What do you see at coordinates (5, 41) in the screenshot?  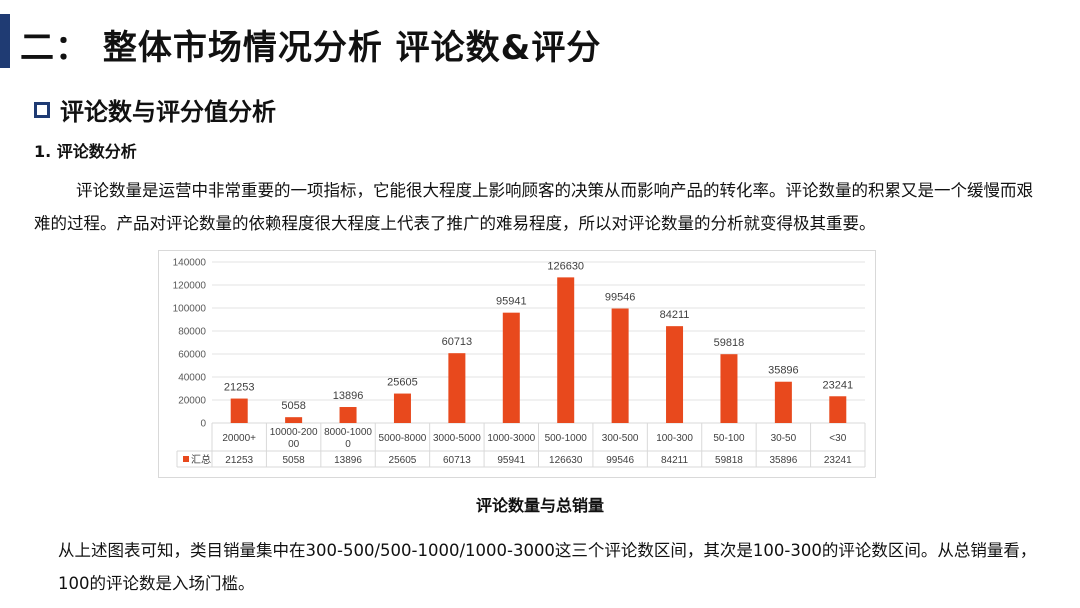 I see `title-accent-bar` at bounding box center [5, 41].